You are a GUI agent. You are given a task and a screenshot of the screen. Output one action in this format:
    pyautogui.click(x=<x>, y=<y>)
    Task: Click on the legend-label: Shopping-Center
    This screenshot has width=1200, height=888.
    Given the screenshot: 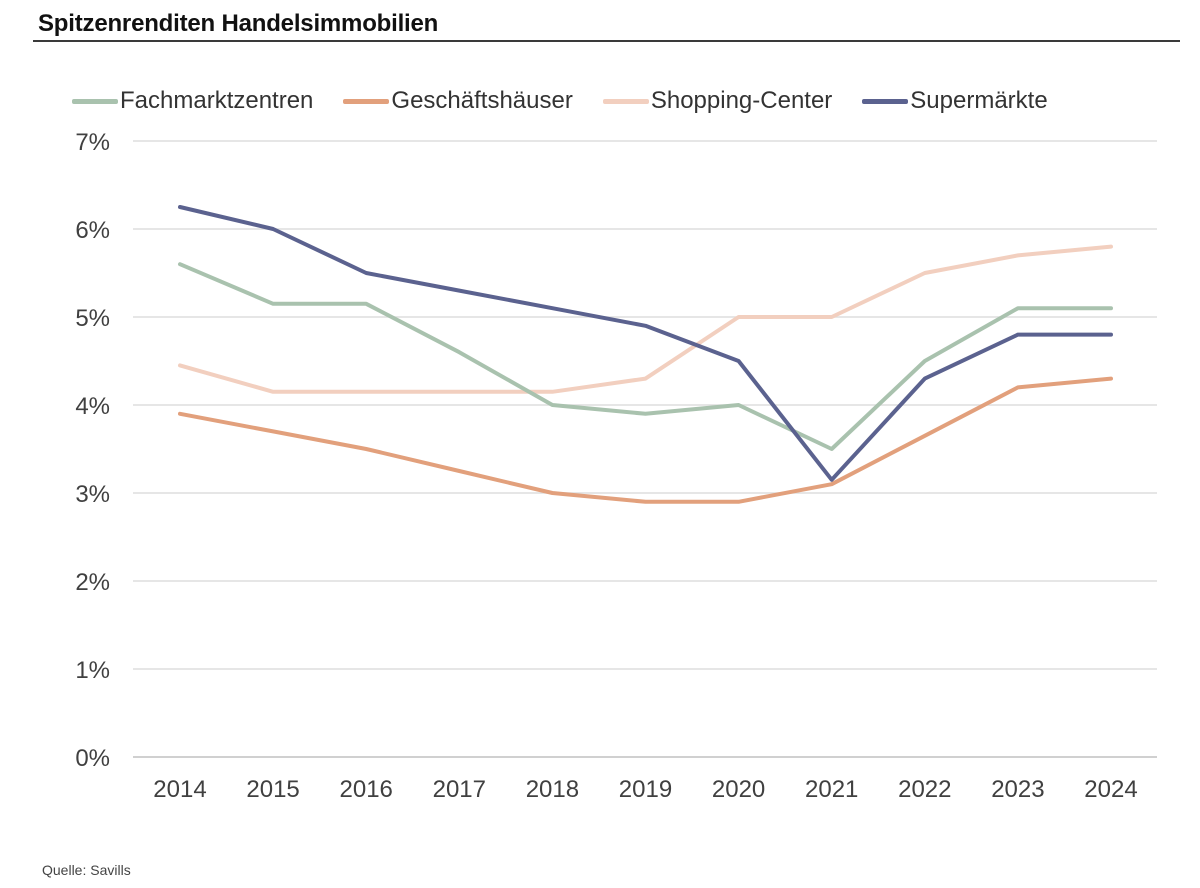 What is the action you would take?
    pyautogui.click(x=741, y=100)
    